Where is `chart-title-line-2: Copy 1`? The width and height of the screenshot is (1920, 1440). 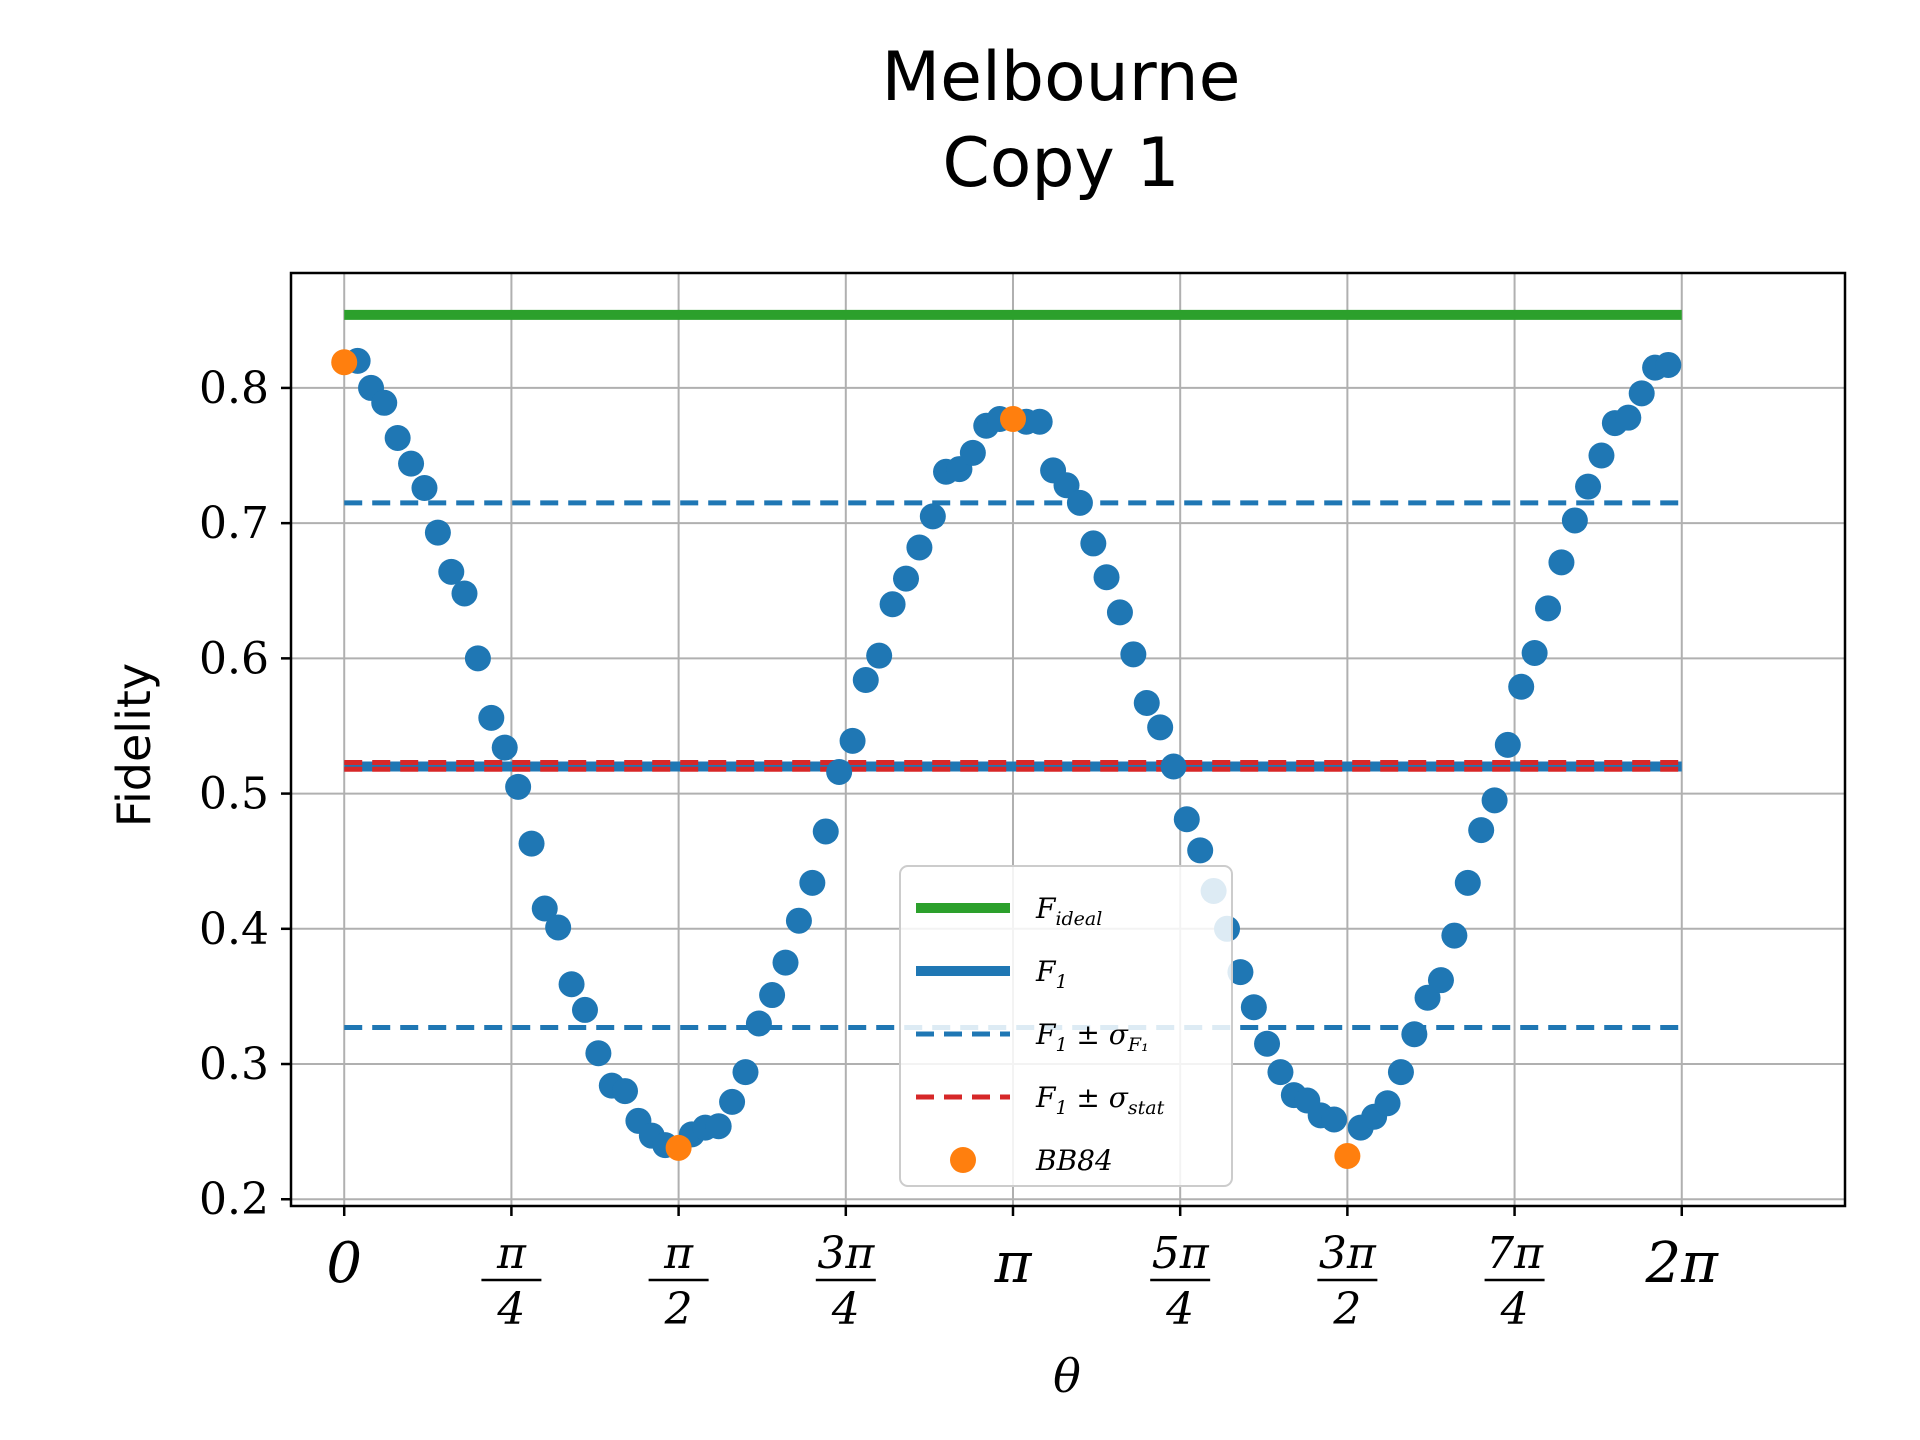
chart-title-line-2: Copy 1 is located at coordinates (1060, 163).